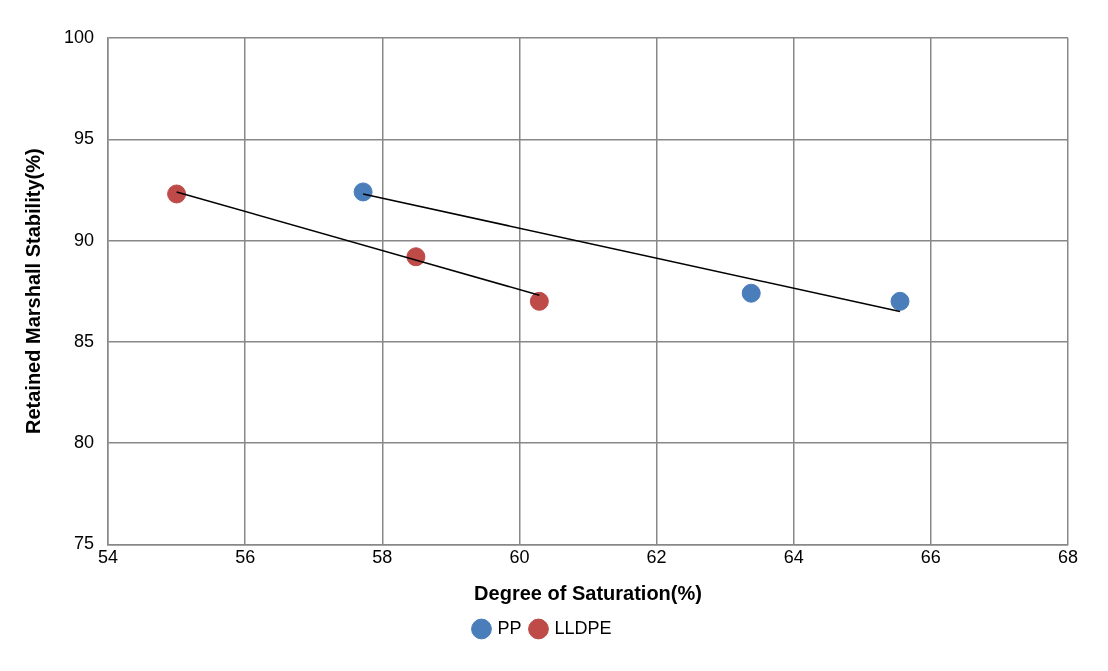 Image resolution: width=1108 pixels, height=671 pixels. What do you see at coordinates (930, 557) in the screenshot?
I see `x-tick-label: 66` at bounding box center [930, 557].